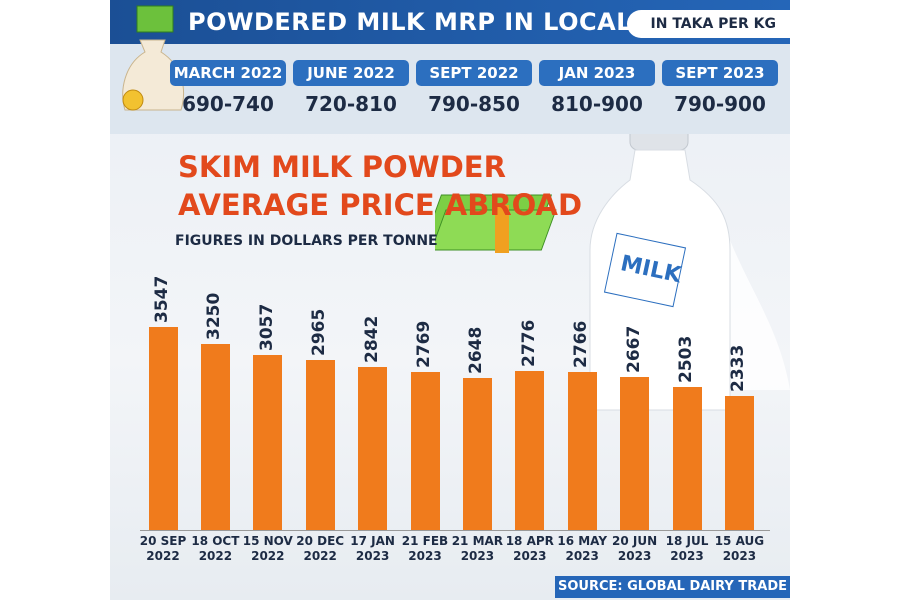 The width and height of the screenshot is (900, 600). What do you see at coordinates (215, 548) in the screenshot?
I see `x-tick-label: 18 OCT 2022` at bounding box center [215, 548].